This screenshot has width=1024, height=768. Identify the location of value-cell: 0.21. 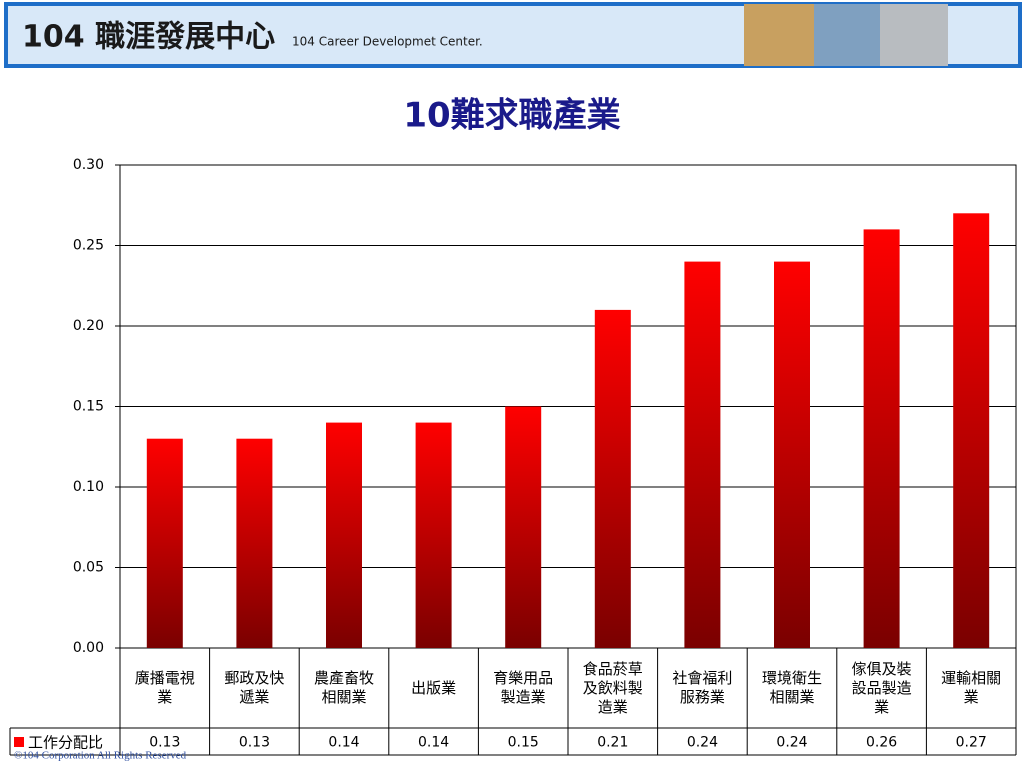
(612, 743).